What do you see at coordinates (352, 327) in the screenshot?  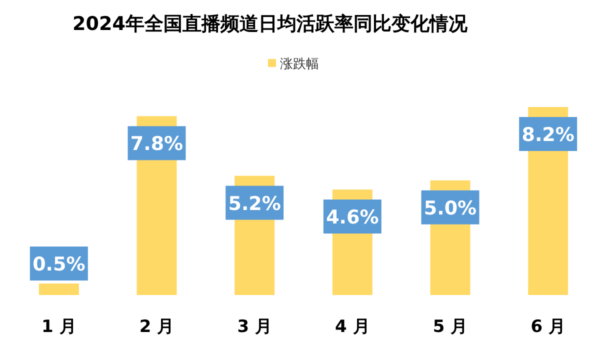 I see `x-tick-label: 4 月` at bounding box center [352, 327].